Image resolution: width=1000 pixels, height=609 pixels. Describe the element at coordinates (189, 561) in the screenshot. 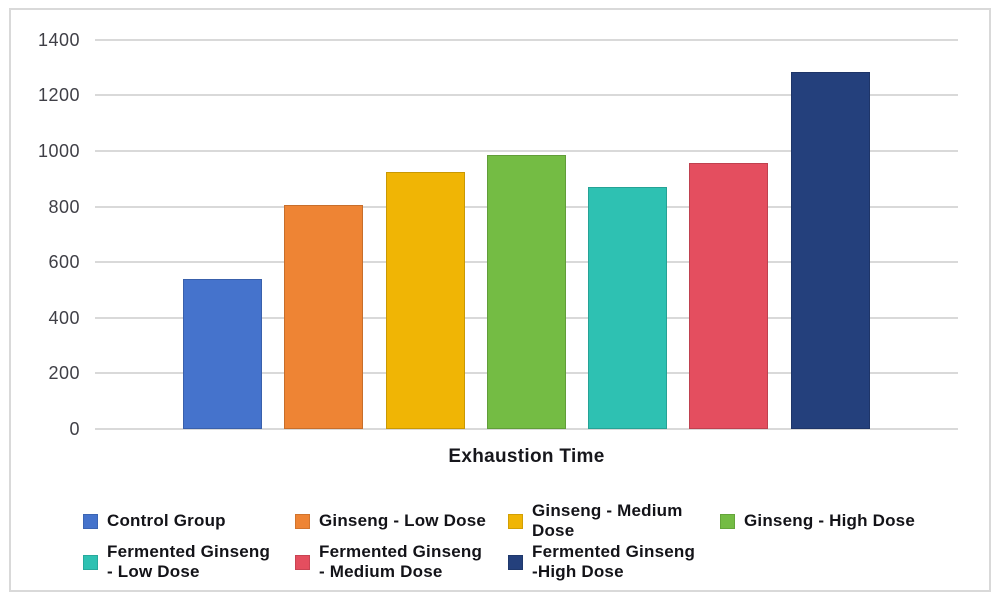

I see `legend-label-fermented-ginseng-low-dose: Fermented Ginseng - Low Dose` at that location.